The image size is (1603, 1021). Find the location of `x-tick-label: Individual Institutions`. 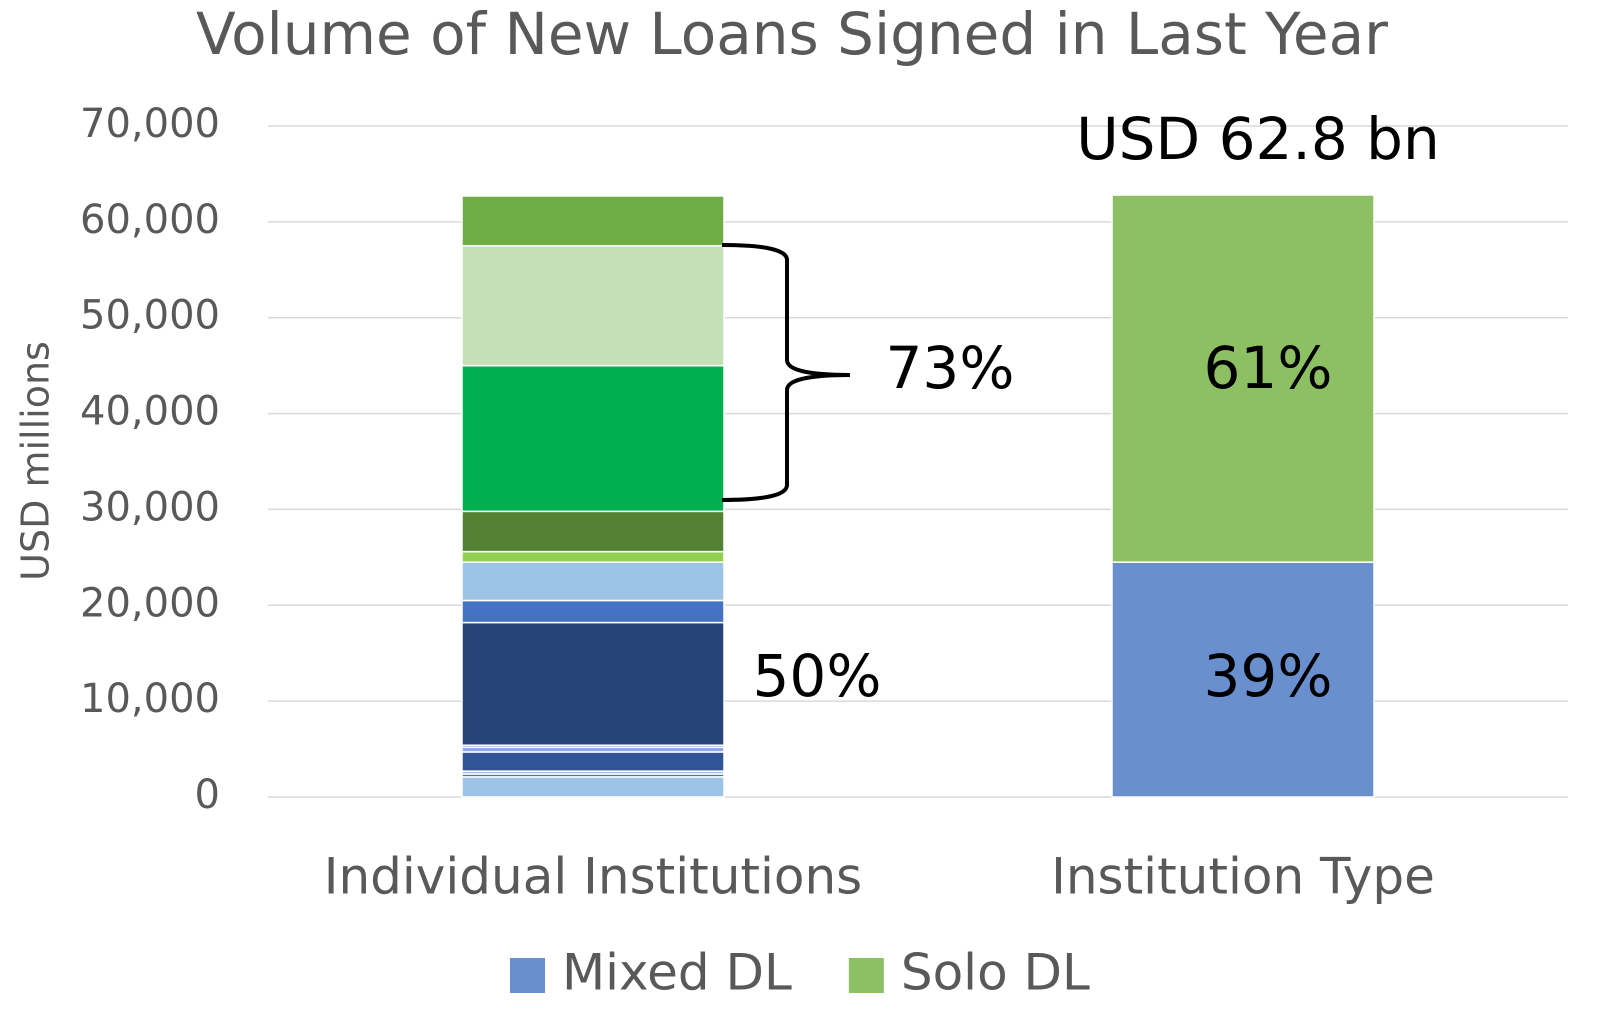

x-tick-label: Individual Institutions is located at coordinates (593, 877).